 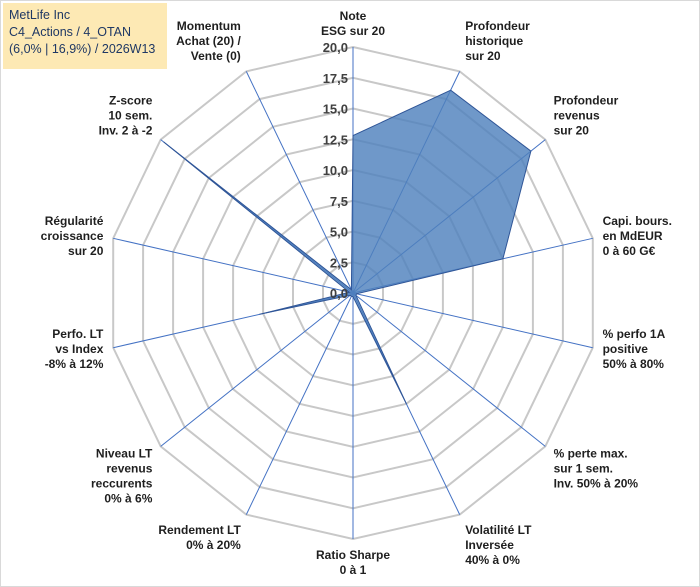 I want to click on axis-label: Profondeur historique sur 20, so click(x=497, y=41).